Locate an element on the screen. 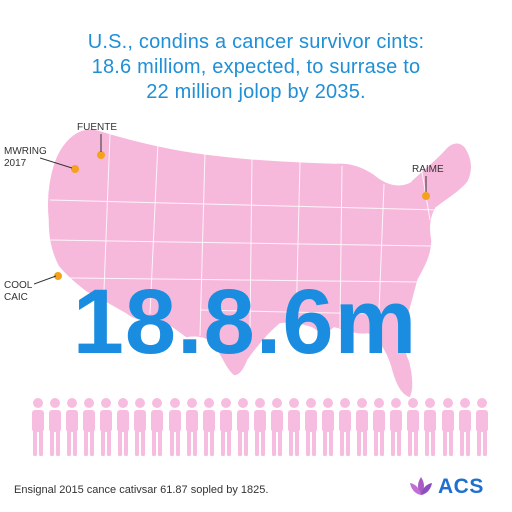 The height and width of the screenshot is (512, 512). big-number: 18.8.6m is located at coordinates (245, 322).